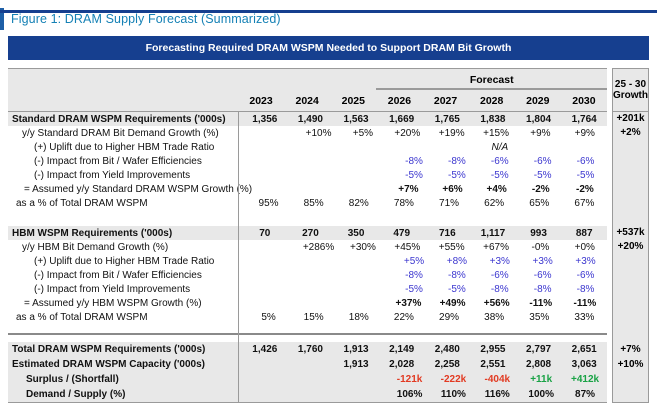 The height and width of the screenshot is (412, 657). I want to click on row-label: (+) Uplift due to Higher HBM Trade Ratio, so click(124, 147).